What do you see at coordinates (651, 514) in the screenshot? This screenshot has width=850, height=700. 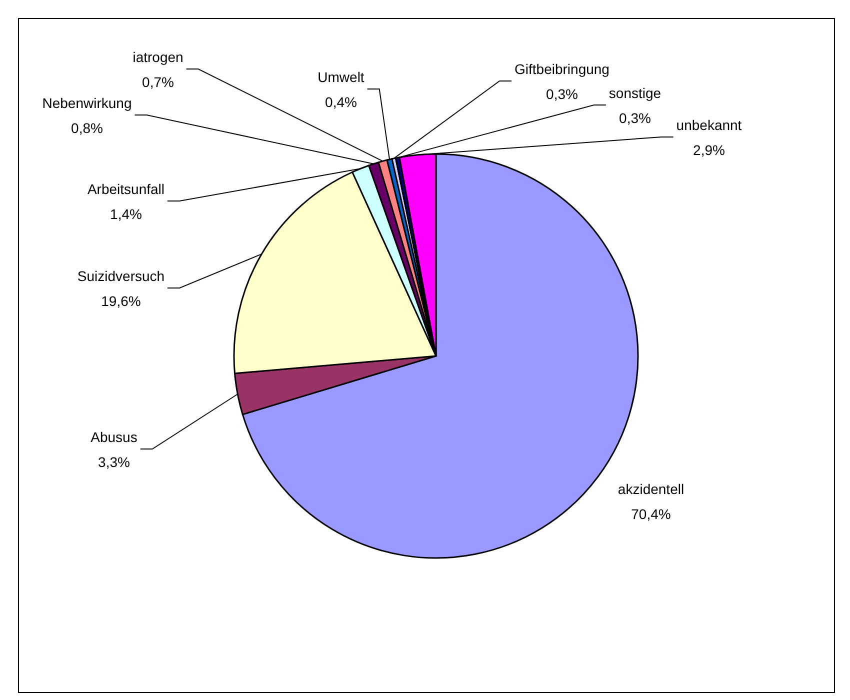 I see `data-label: 70,4%` at bounding box center [651, 514].